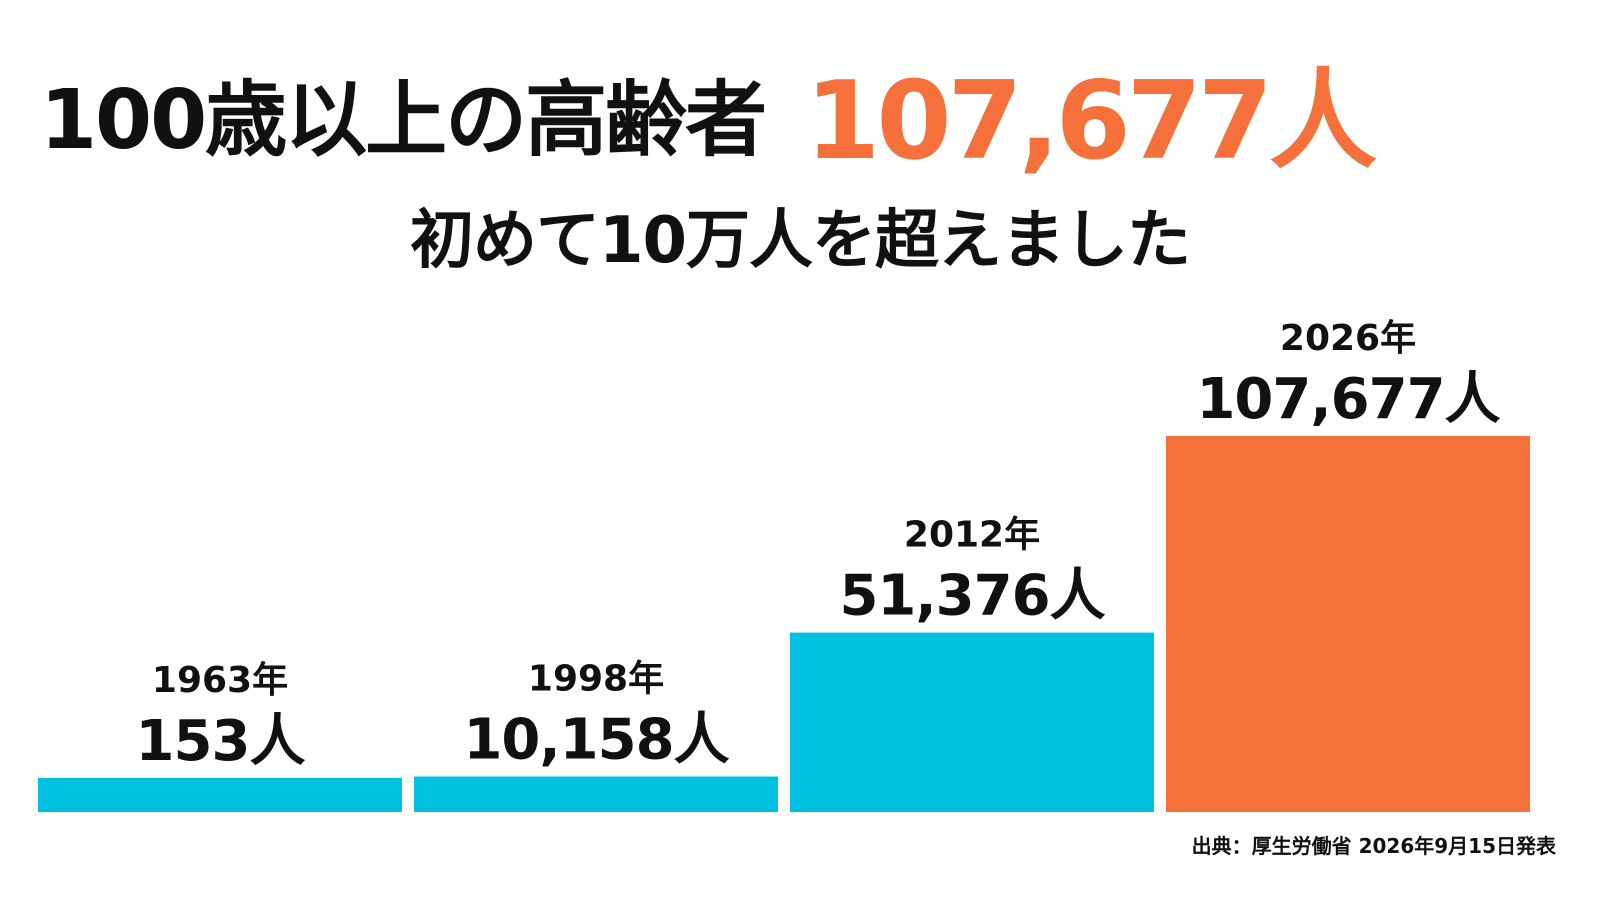 Image resolution: width=1600 pixels, height=900 pixels. Describe the element at coordinates (596, 740) in the screenshot. I see `bar-value-label: 10,158人` at that location.